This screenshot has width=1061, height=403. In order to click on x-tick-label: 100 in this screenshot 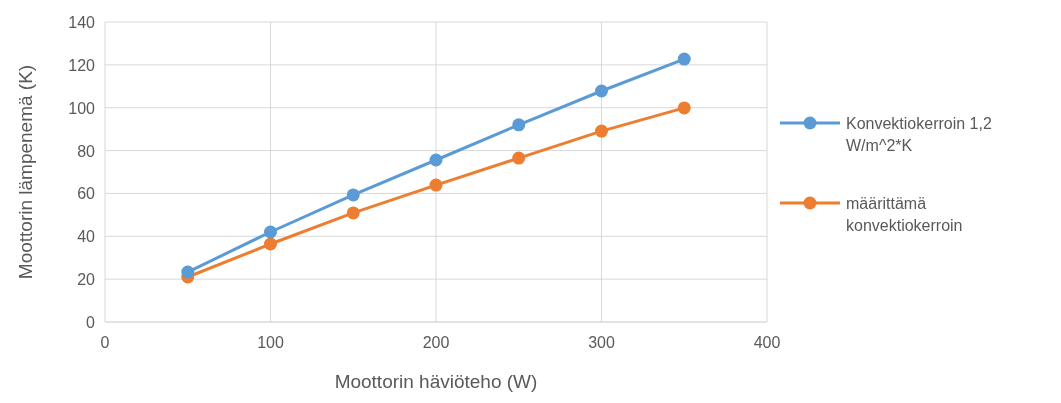, I will do `click(270, 342)`.